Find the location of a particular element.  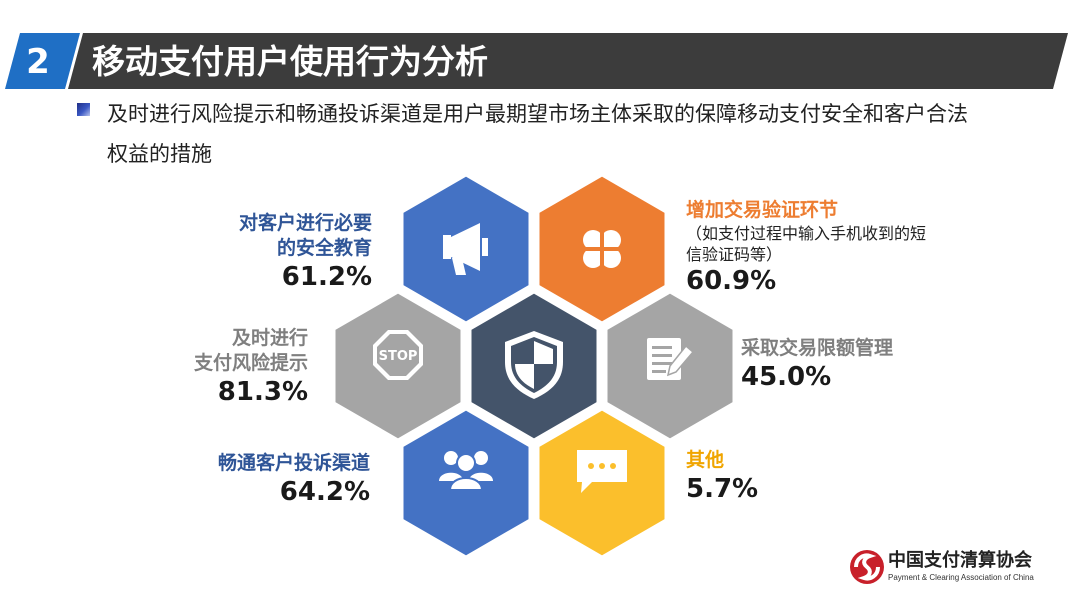

label-other: 其他 5.7% is located at coordinates (761, 476).